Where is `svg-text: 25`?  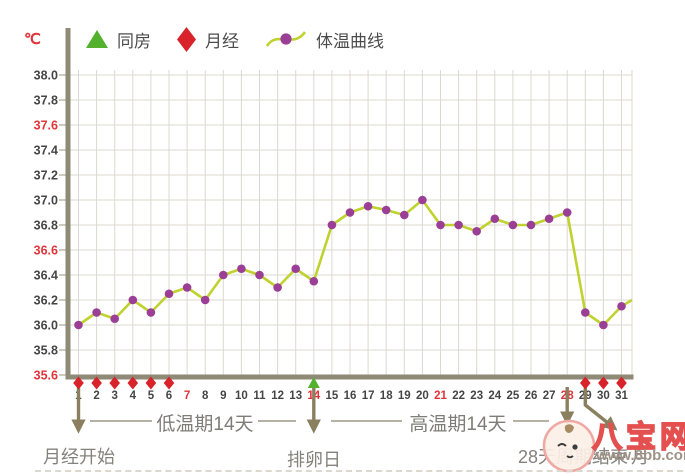
svg-text: 25 is located at coordinates (513, 396).